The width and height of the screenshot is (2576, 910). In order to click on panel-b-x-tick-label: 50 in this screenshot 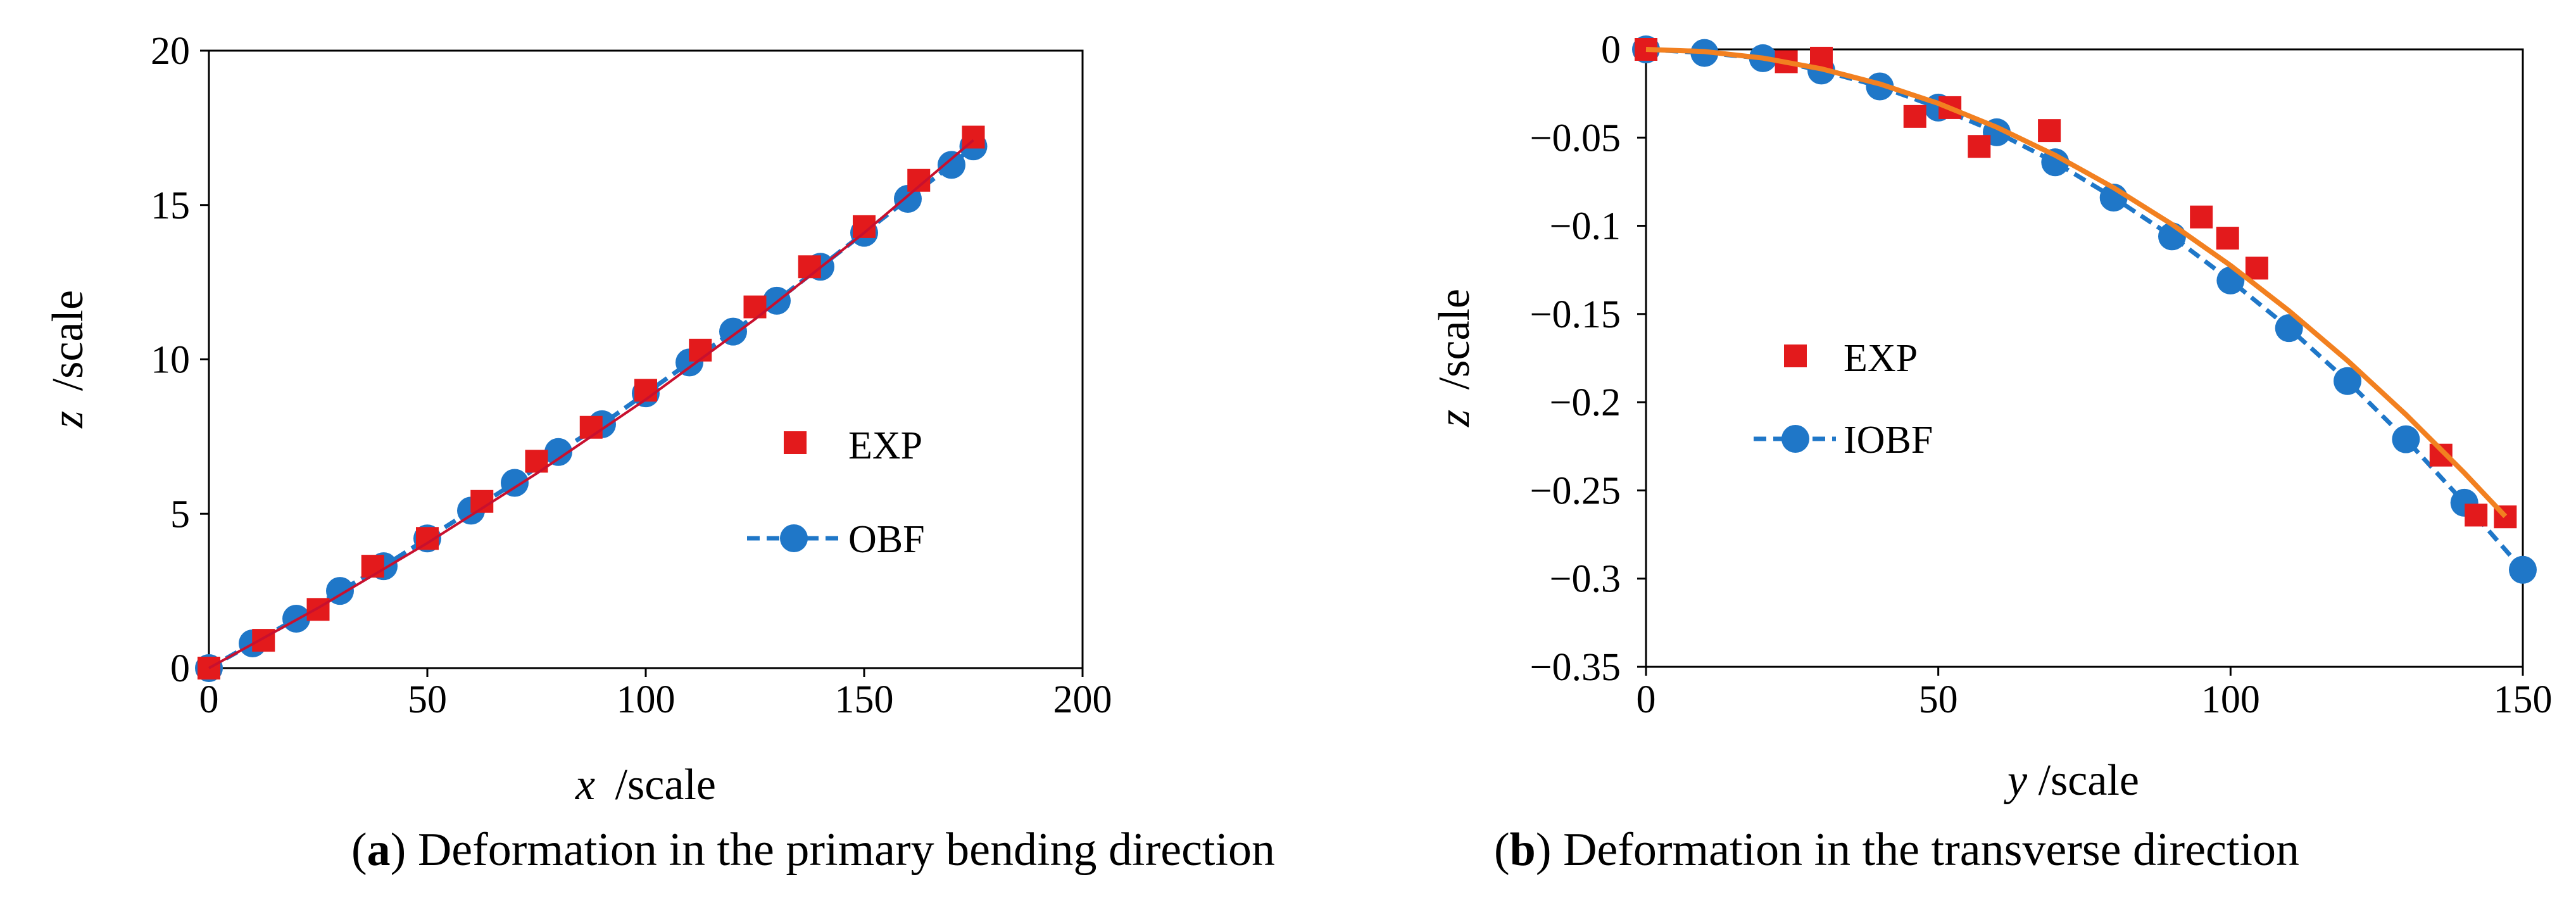, I will do `click(1938, 699)`.